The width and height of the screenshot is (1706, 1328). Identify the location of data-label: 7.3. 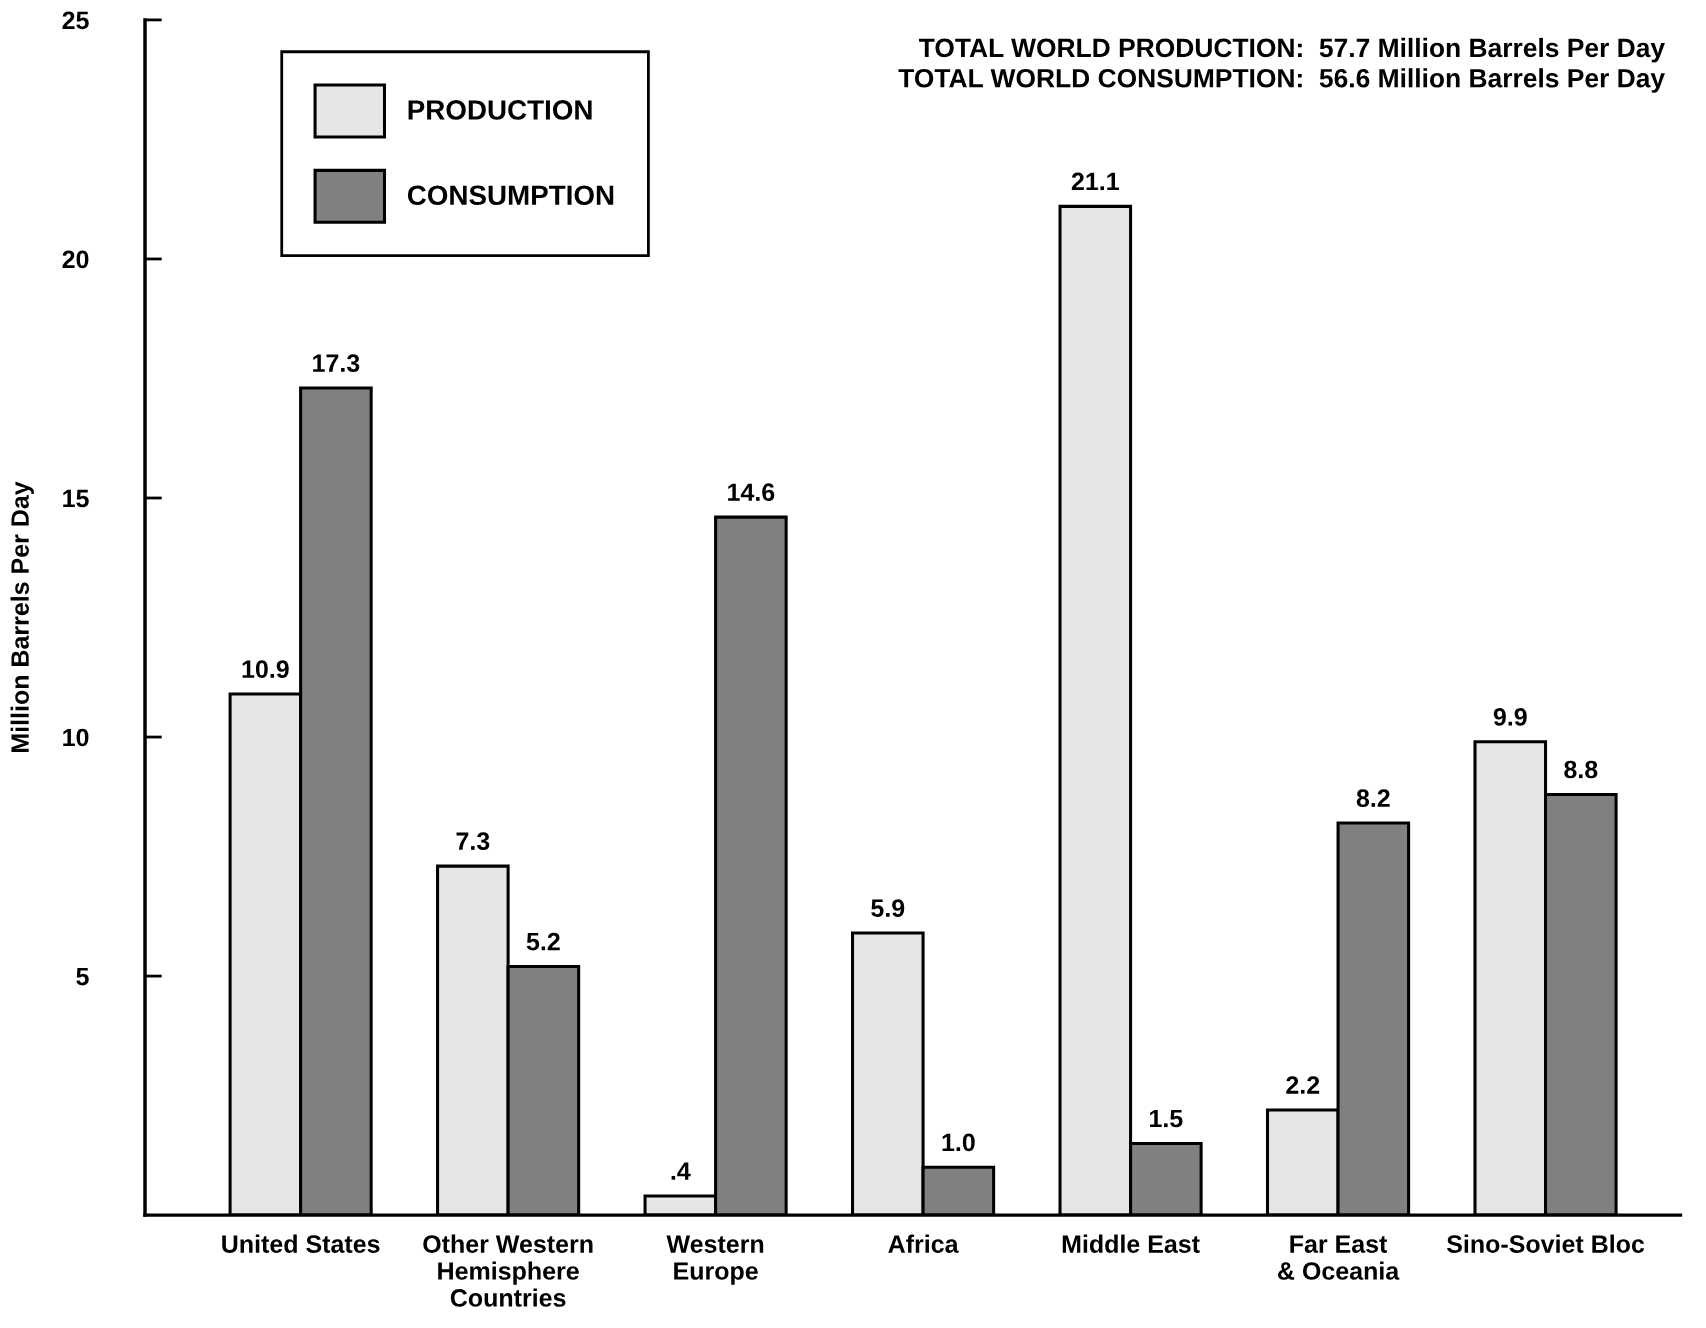
(473, 841).